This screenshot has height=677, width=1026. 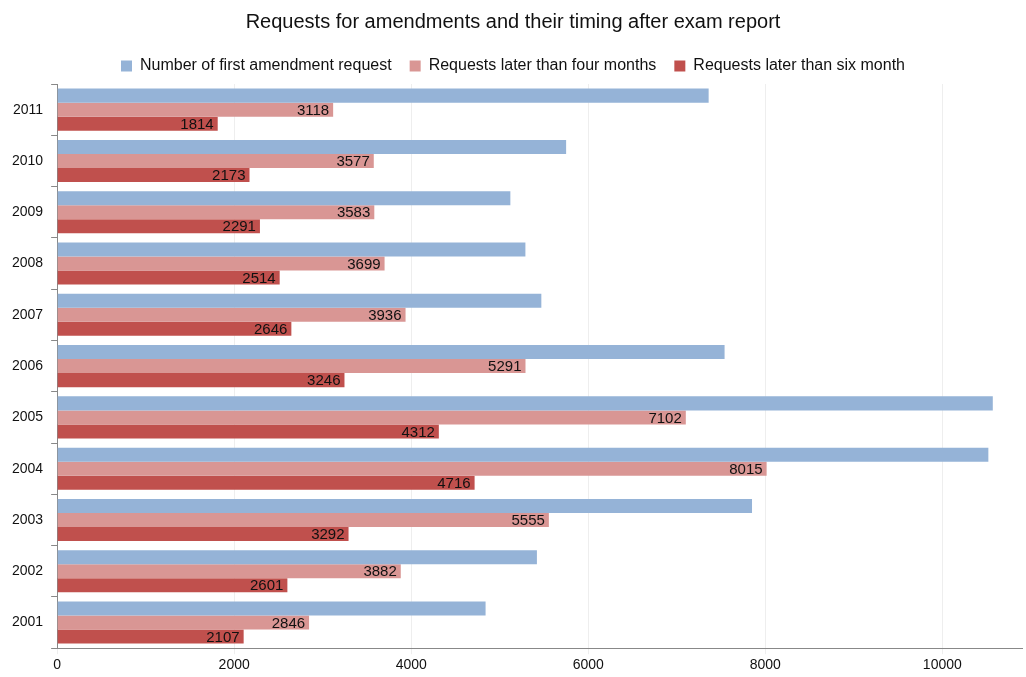 What do you see at coordinates (588, 664) in the screenshot?
I see `x-tick-label: 6000` at bounding box center [588, 664].